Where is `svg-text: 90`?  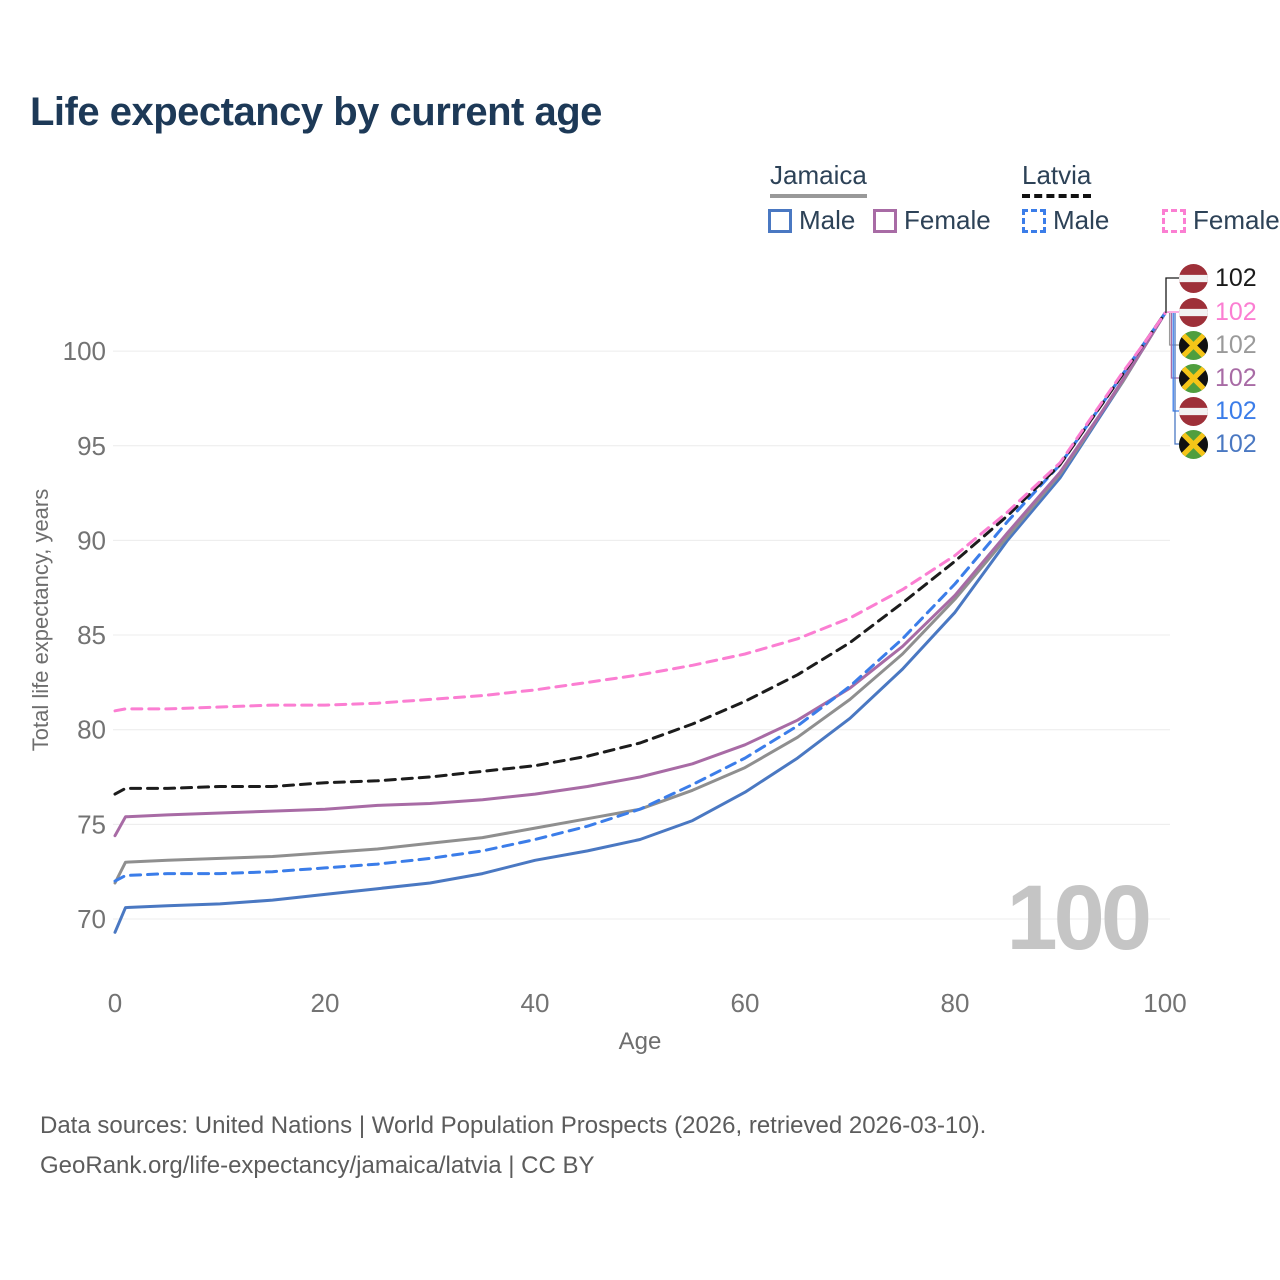 svg-text: 90 is located at coordinates (91, 540).